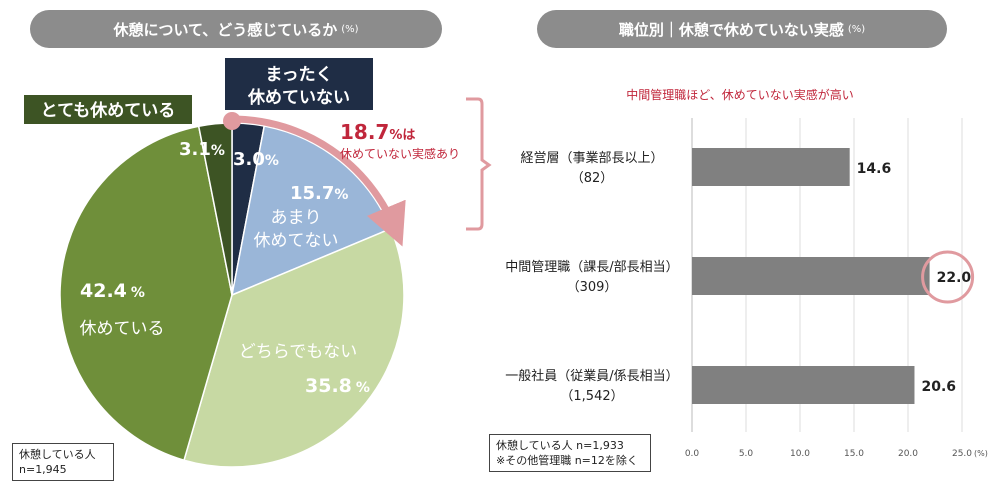  What do you see at coordinates (954, 278) in the screenshot?
I see `bar-value-label: 22.0` at bounding box center [954, 278].